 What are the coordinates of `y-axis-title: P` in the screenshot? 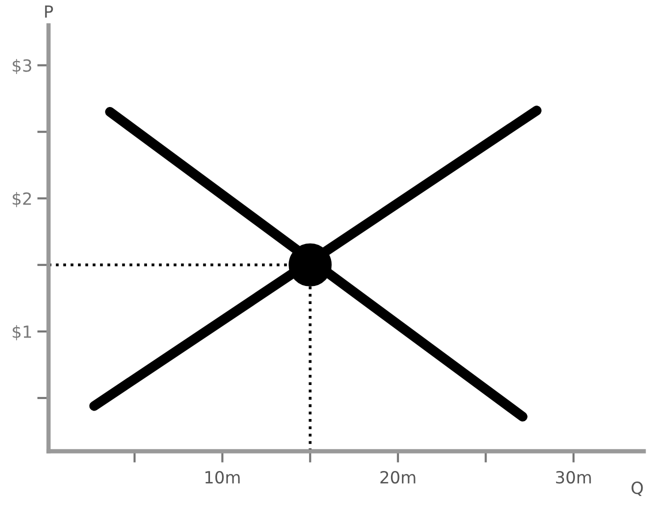 It's located at (49, 11).